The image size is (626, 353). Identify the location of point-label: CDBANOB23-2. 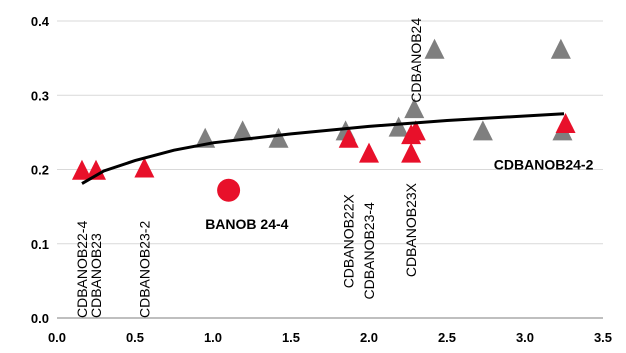
(144, 269).